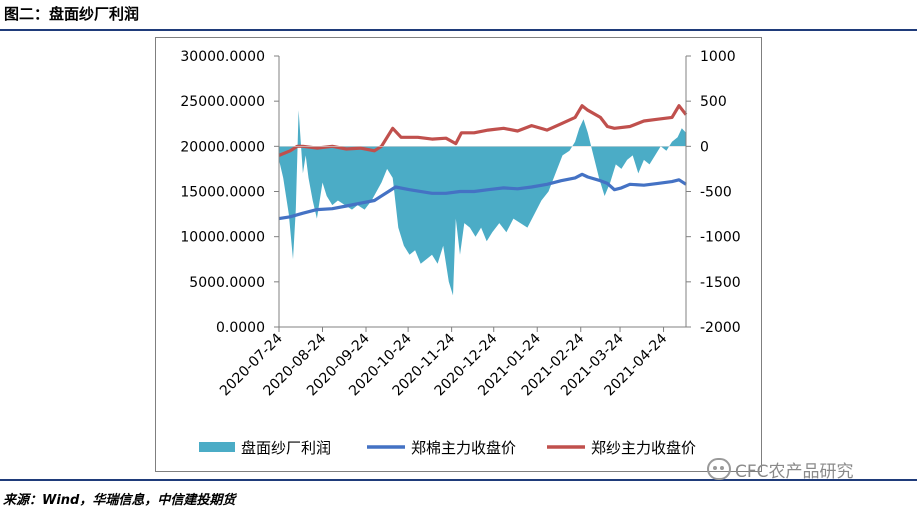  Describe the element at coordinates (716, 193) in the screenshot. I see `right-tick-label: -500` at that location.